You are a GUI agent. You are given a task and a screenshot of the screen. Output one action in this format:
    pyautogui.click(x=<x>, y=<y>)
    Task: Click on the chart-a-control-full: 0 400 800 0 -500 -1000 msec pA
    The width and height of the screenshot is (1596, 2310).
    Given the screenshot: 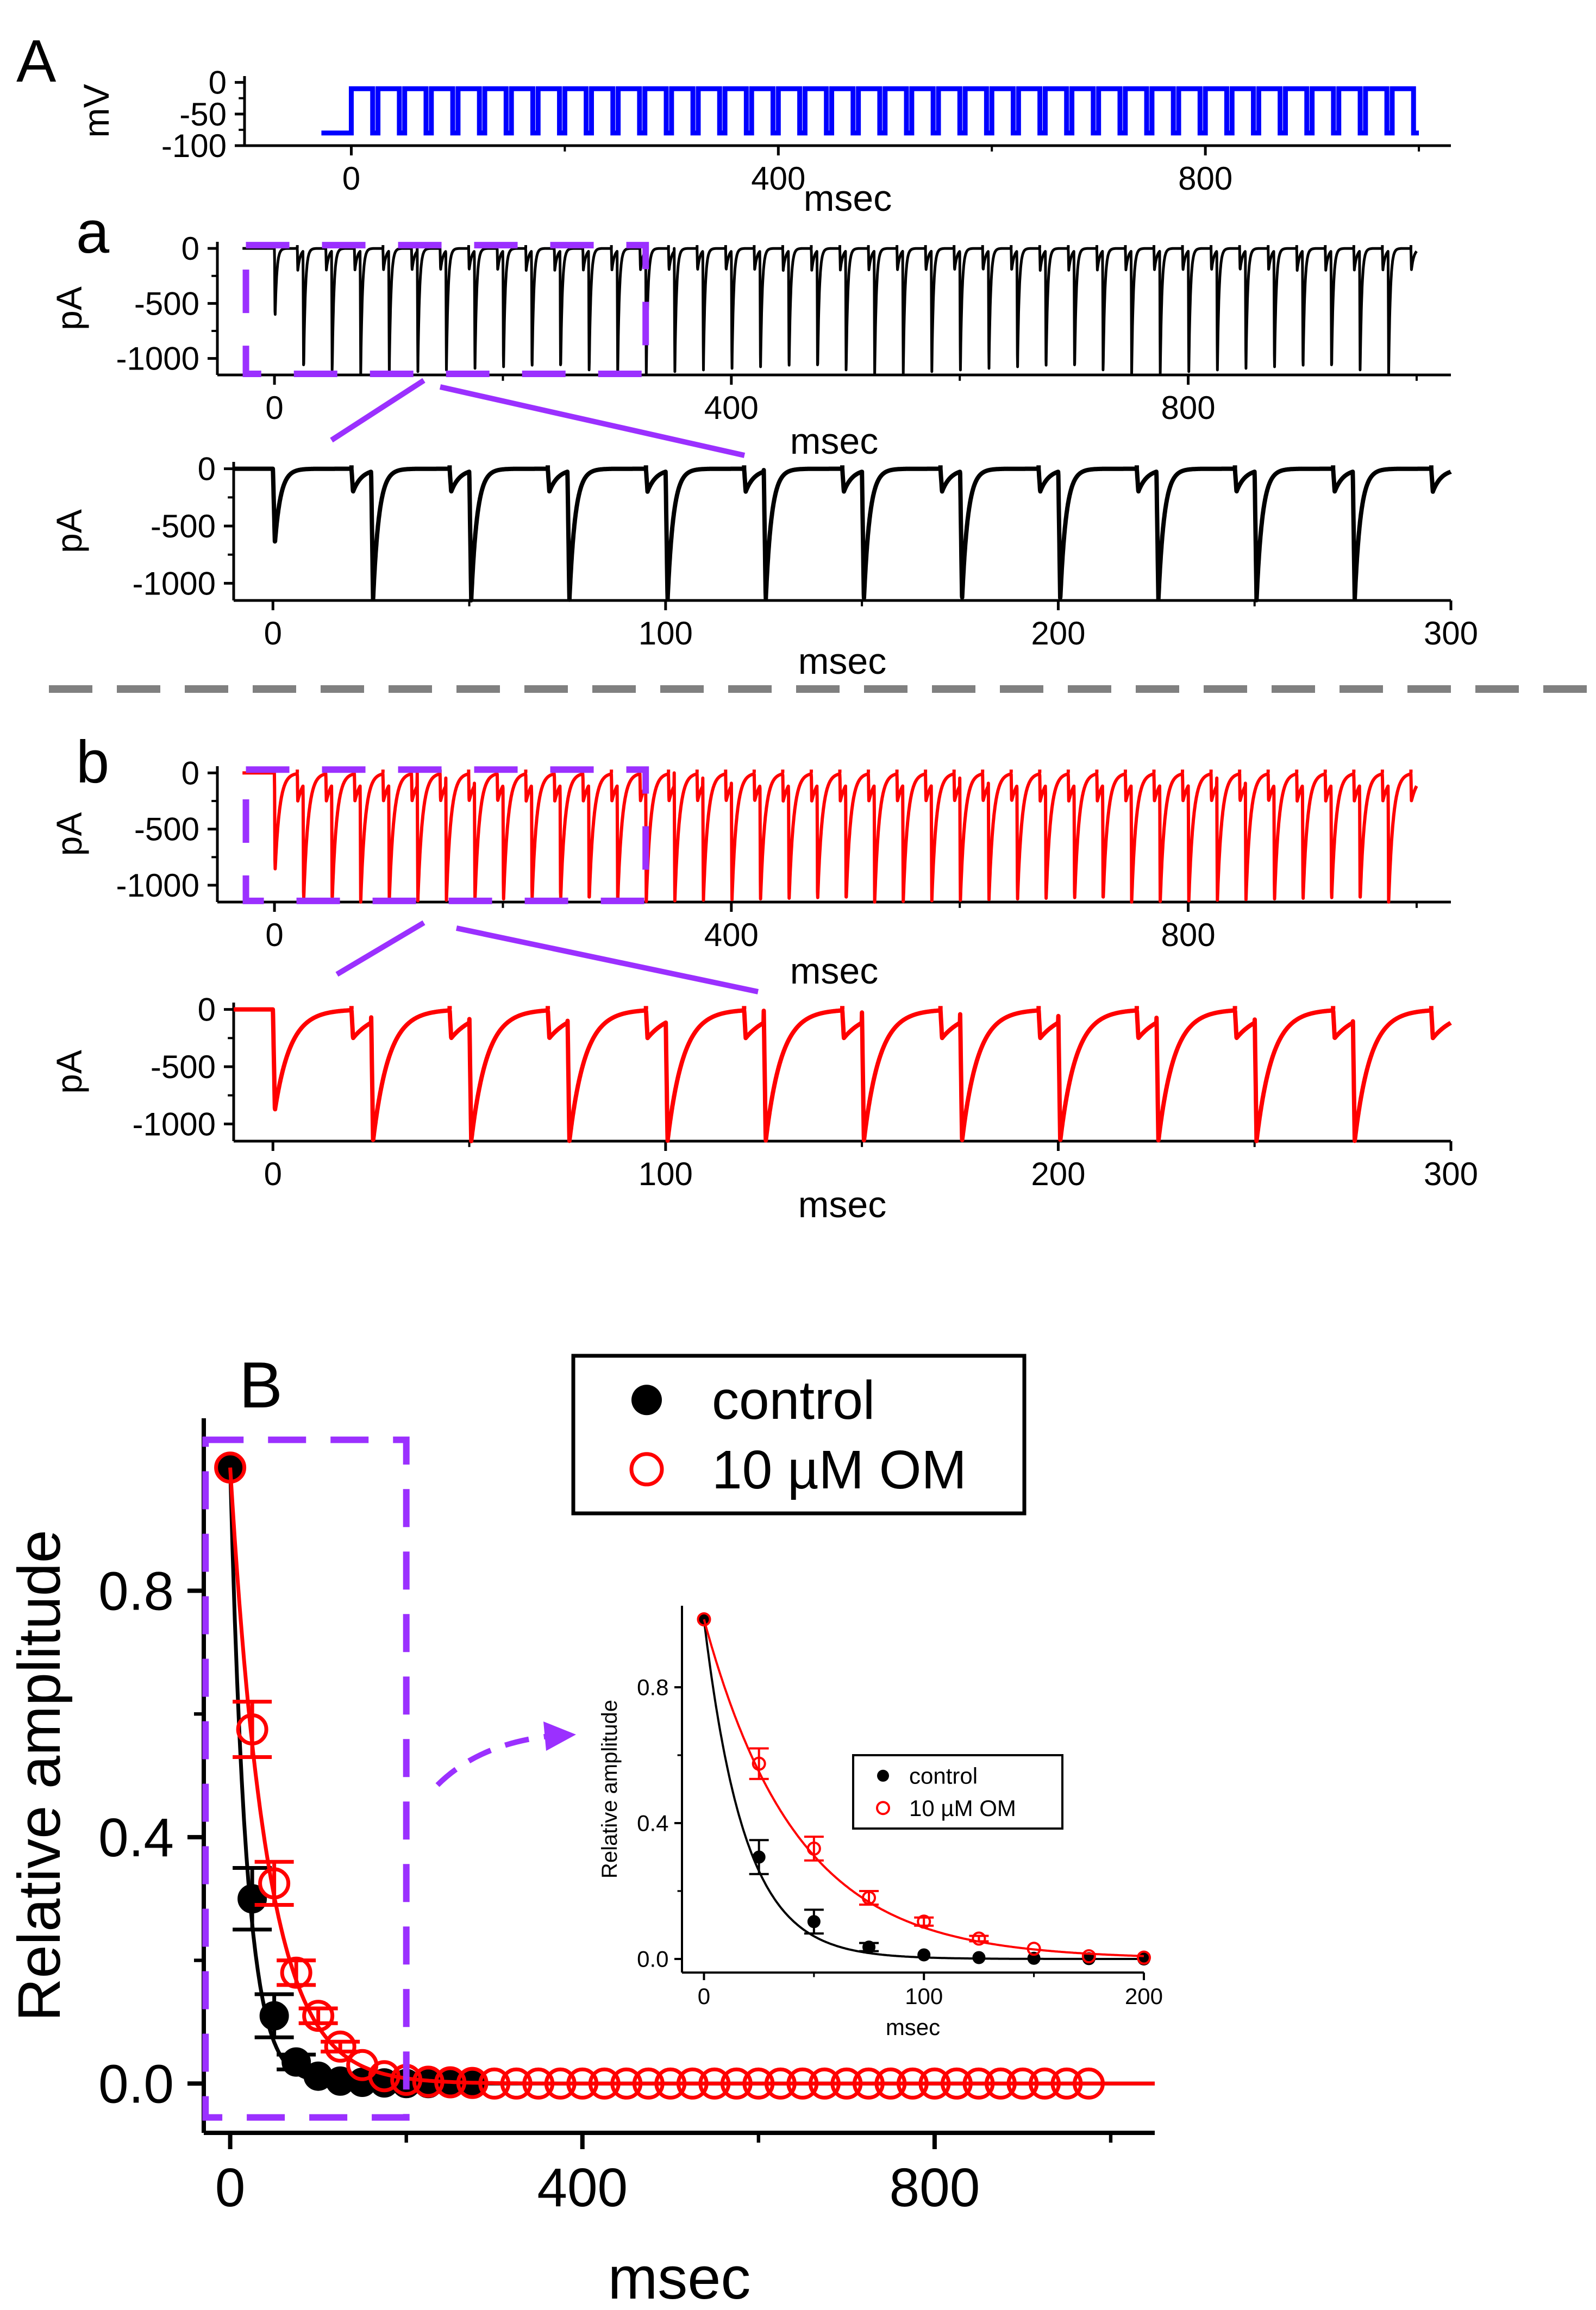 What is the action you would take?
    pyautogui.click(x=750, y=346)
    